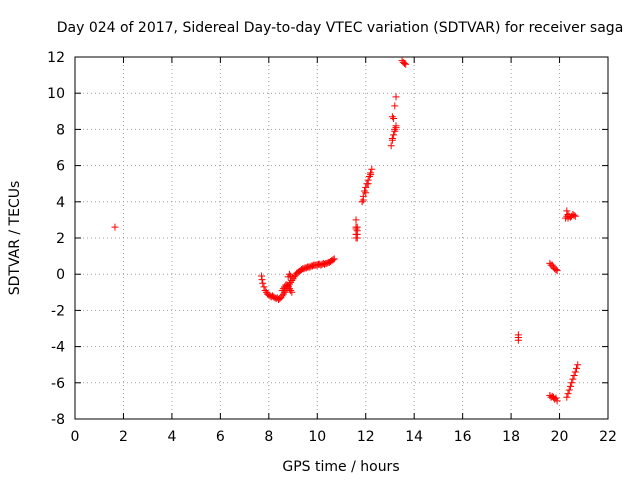 This screenshot has width=640, height=480. I want to click on x-tick-label: 10, so click(317, 437).